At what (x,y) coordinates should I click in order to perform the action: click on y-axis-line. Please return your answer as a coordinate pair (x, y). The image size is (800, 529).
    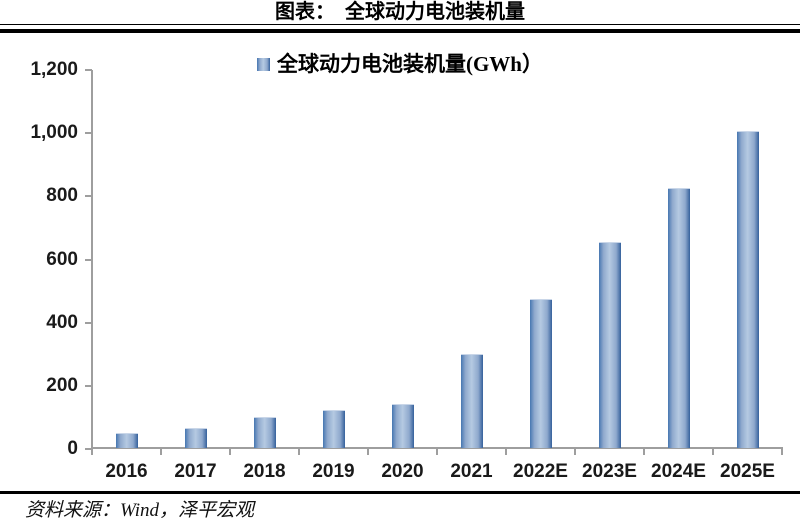
    Looking at the image, I should click on (92, 259).